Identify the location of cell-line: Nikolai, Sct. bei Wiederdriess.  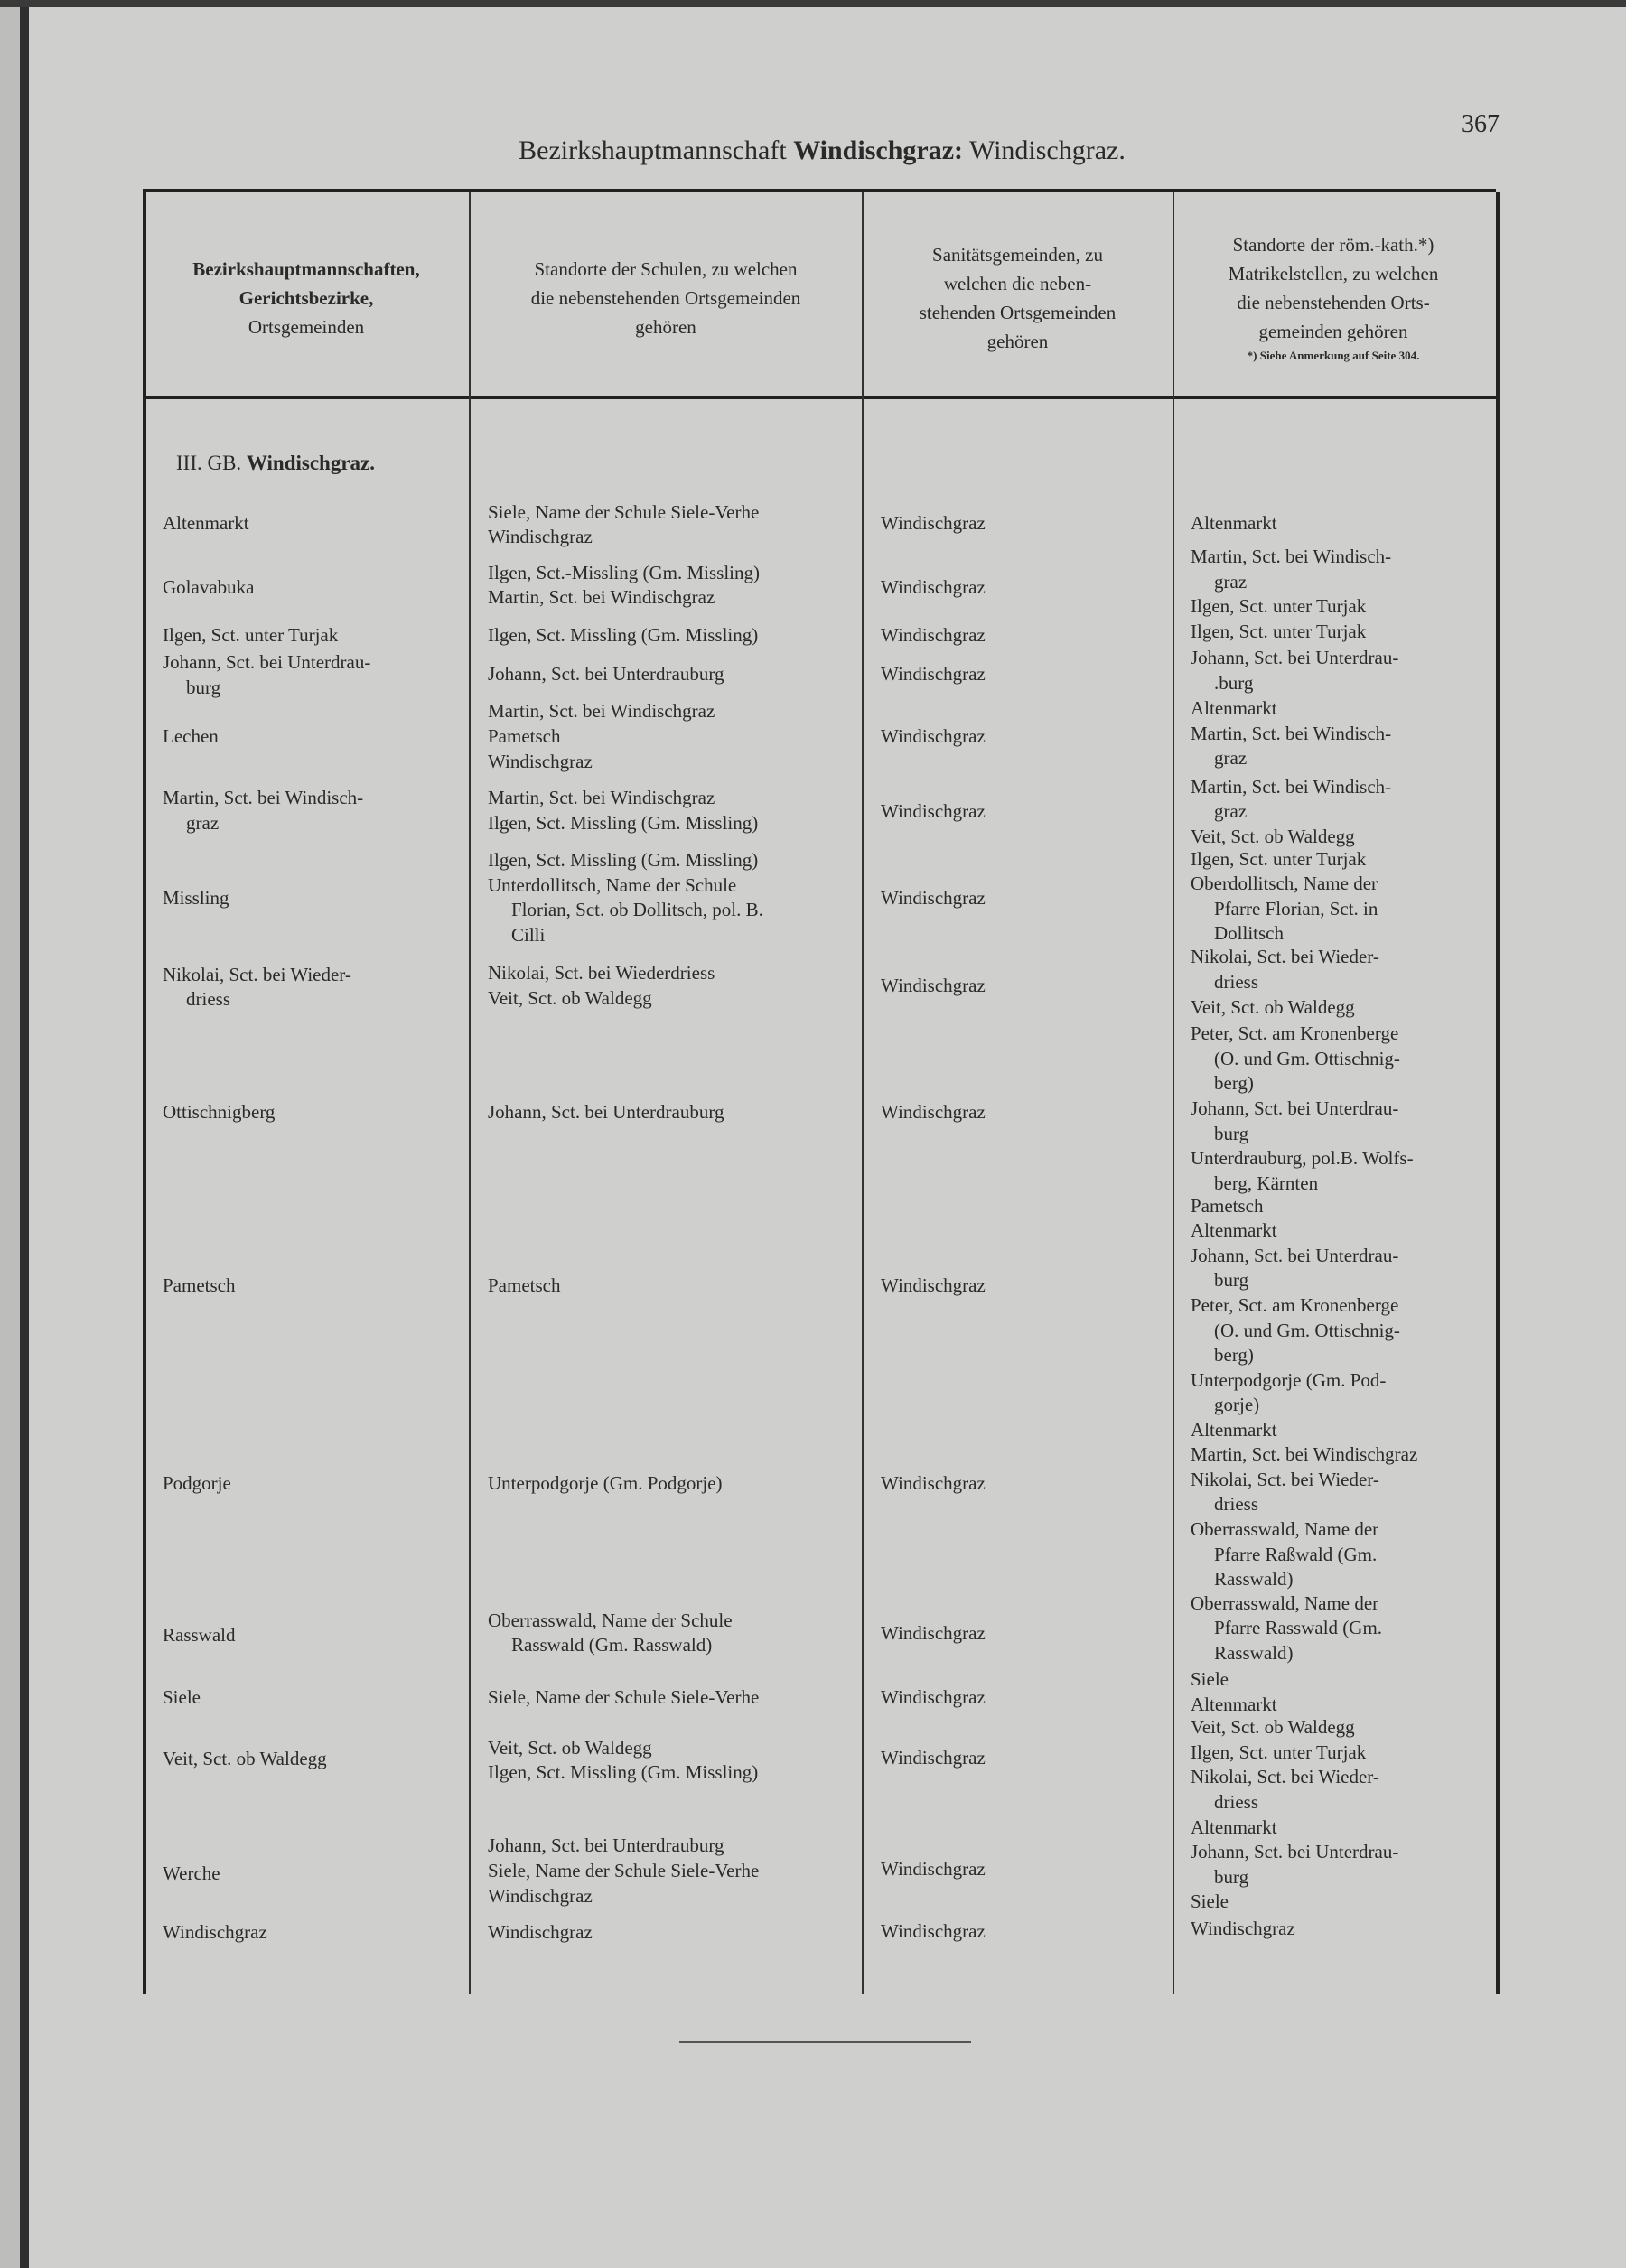
(602, 973).